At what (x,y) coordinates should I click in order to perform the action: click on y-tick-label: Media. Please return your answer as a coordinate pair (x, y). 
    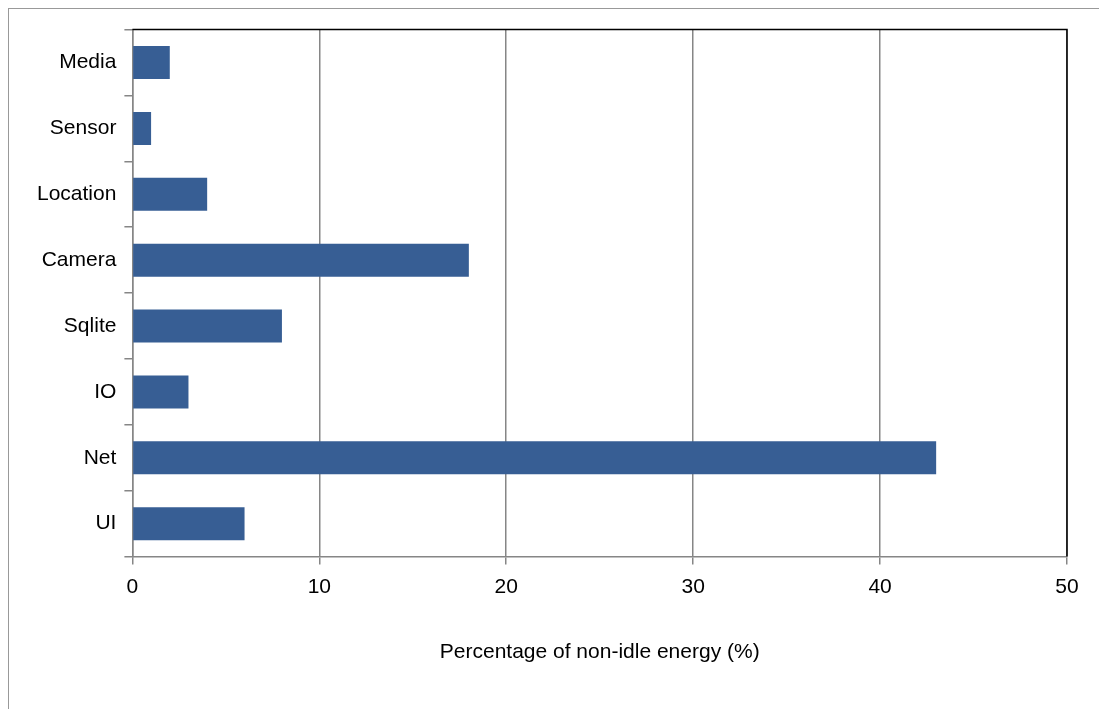
    Looking at the image, I should click on (88, 61).